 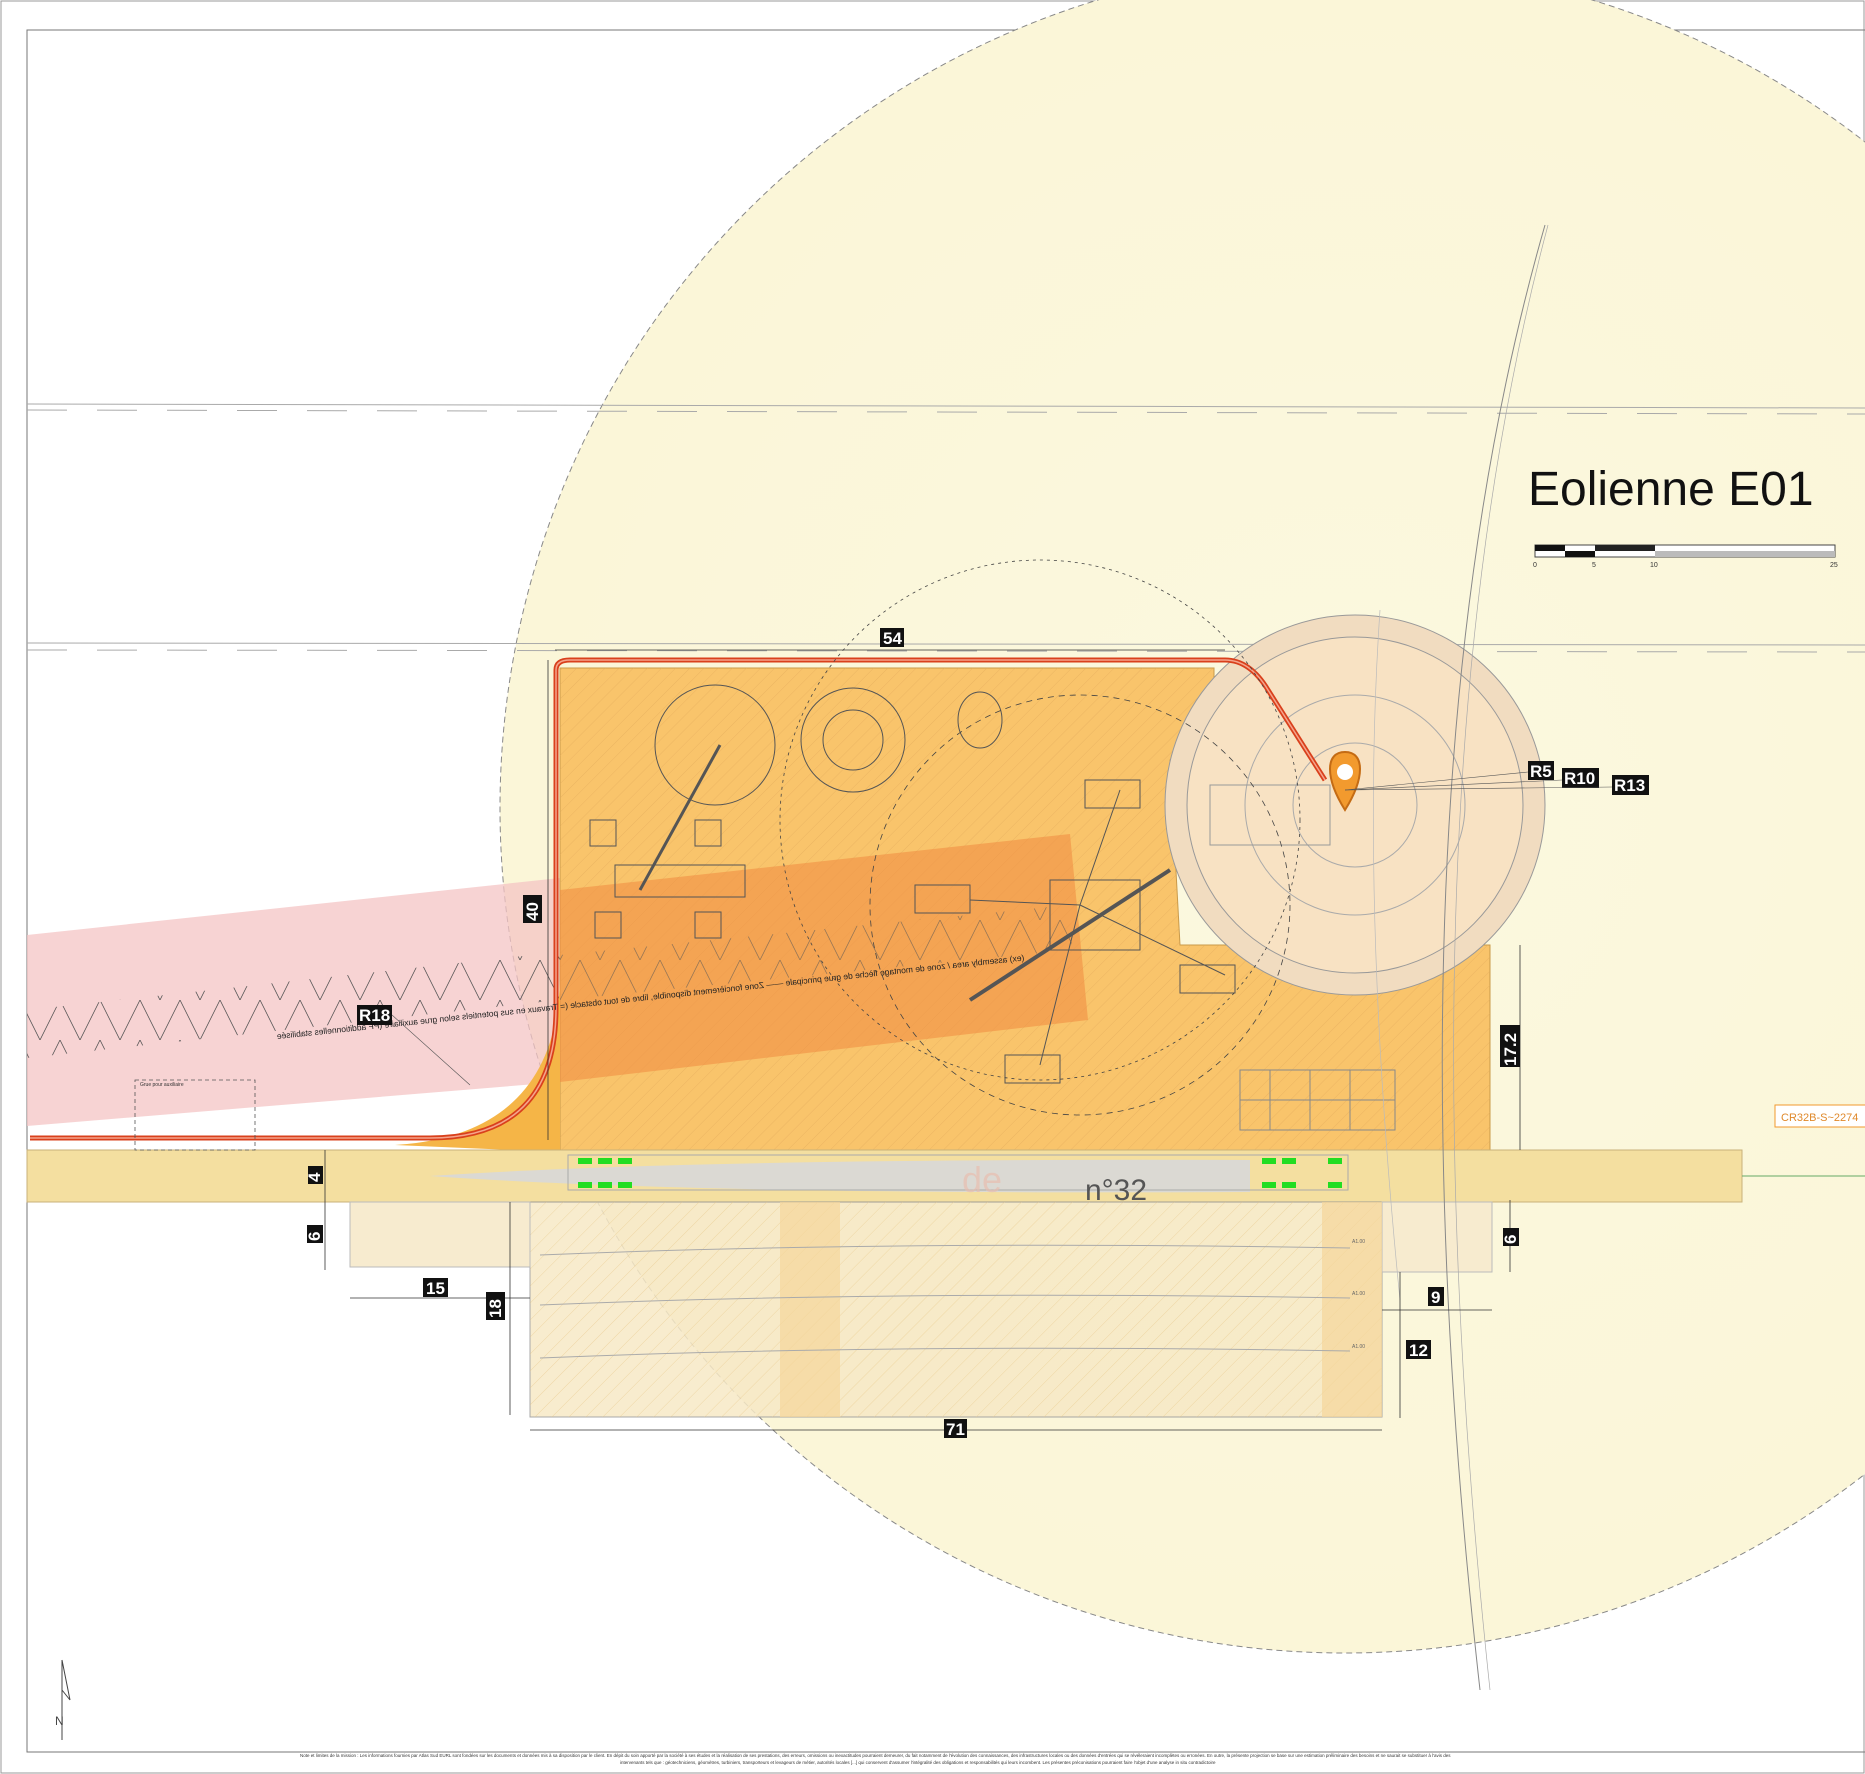 I want to click on svg-text: 12, so click(x=1418, y=1350).